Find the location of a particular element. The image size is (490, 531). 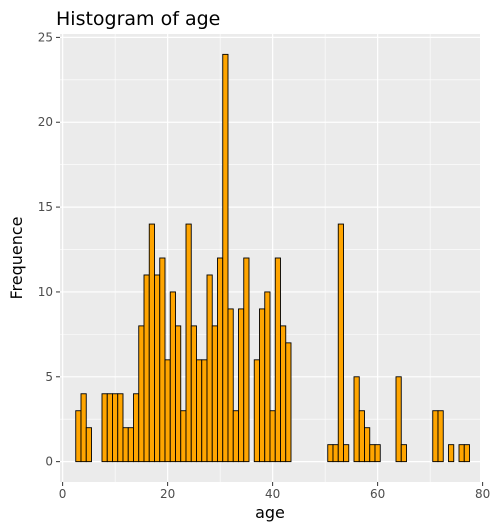

x-axis-title: age is located at coordinates (270, 512).